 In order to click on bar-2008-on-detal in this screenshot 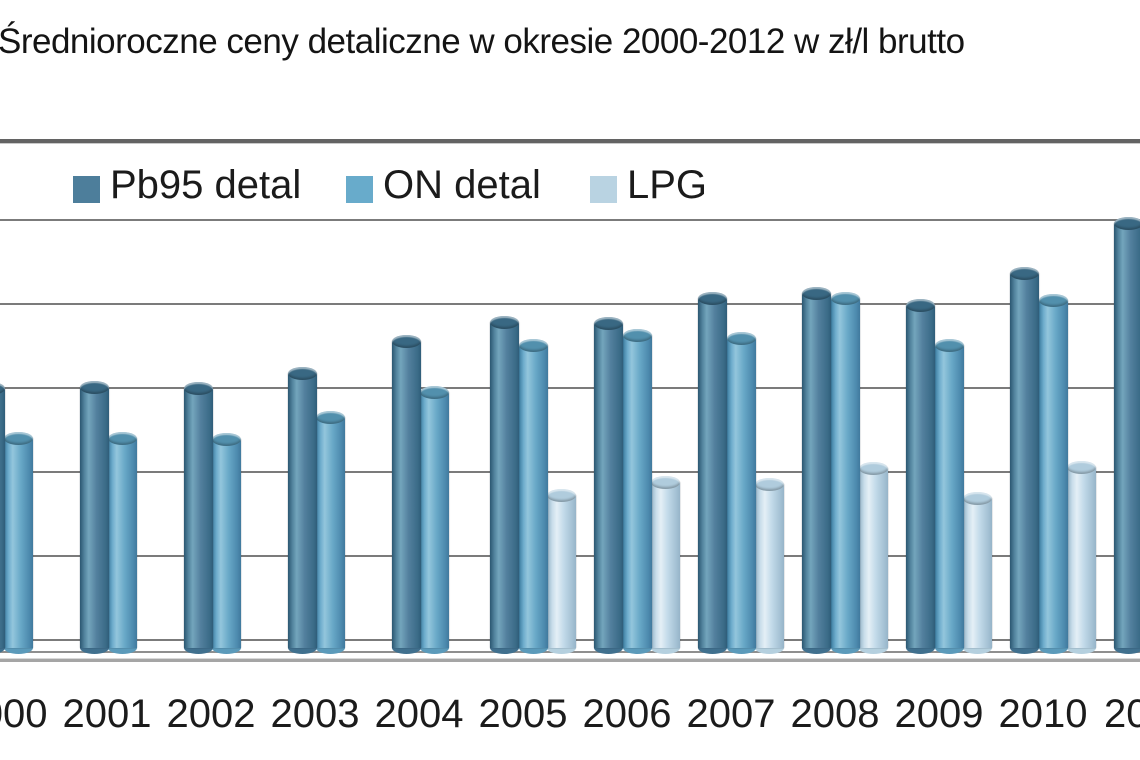, I will do `click(845, 473)`.